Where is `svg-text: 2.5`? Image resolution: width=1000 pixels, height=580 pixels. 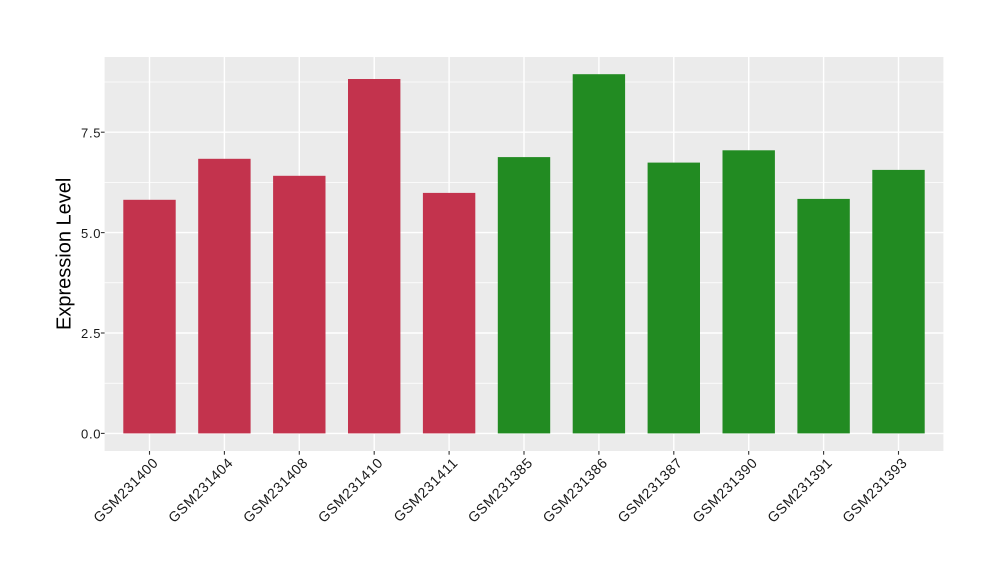
svg-text: 2.5 is located at coordinates (91, 333).